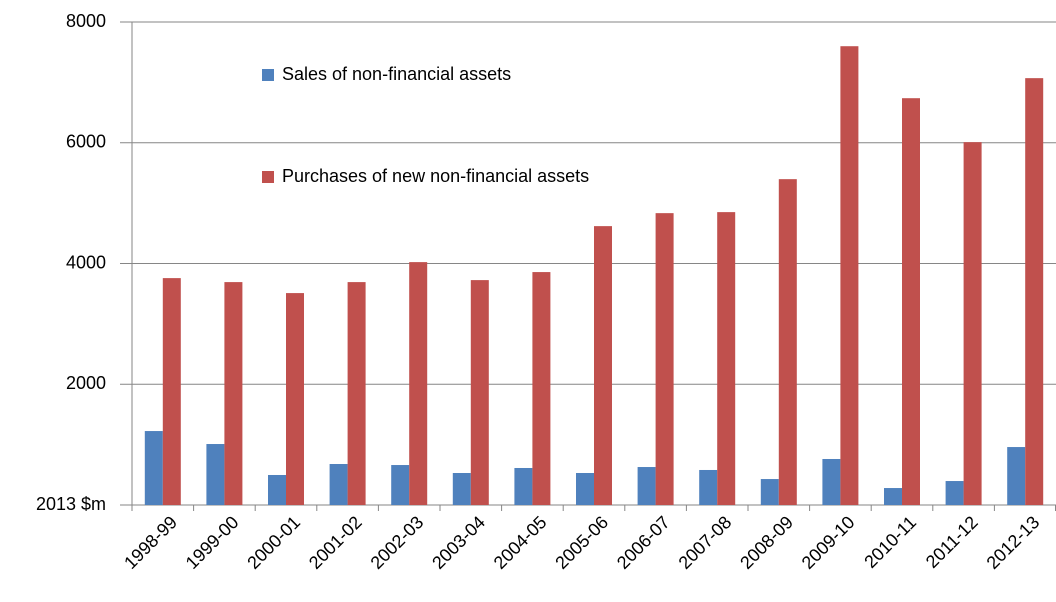 The height and width of the screenshot is (602, 1056). I want to click on legend-label: Sales of non-financial assets, so click(396, 74).